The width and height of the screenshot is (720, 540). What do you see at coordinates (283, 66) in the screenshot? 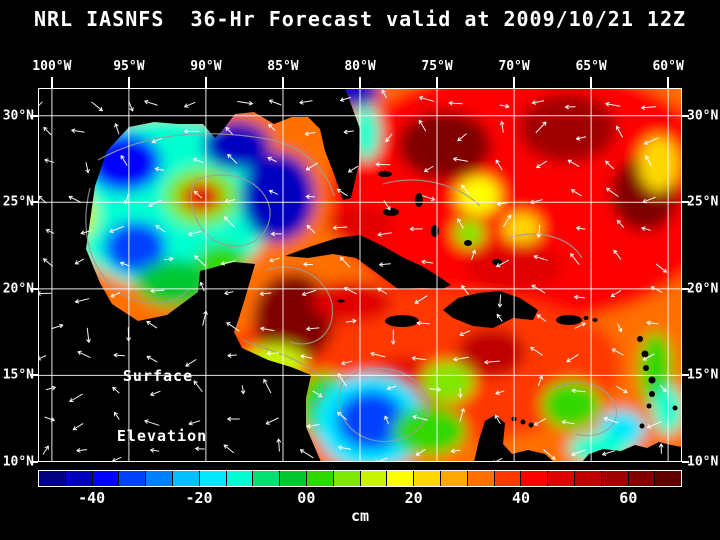
I see `lon-tick-label: 85°W` at bounding box center [283, 66].